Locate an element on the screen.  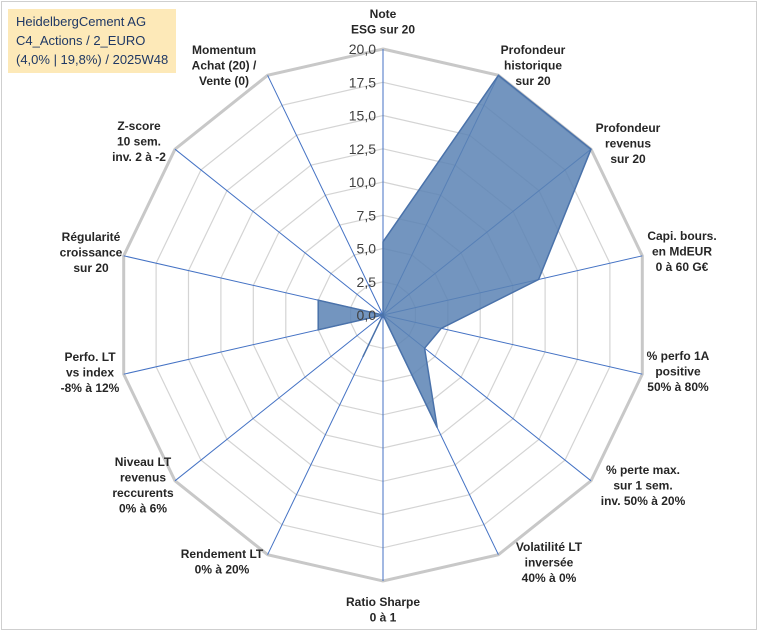
axis-label-8: Rendement LT 0% à 20% is located at coordinates (222, 562).